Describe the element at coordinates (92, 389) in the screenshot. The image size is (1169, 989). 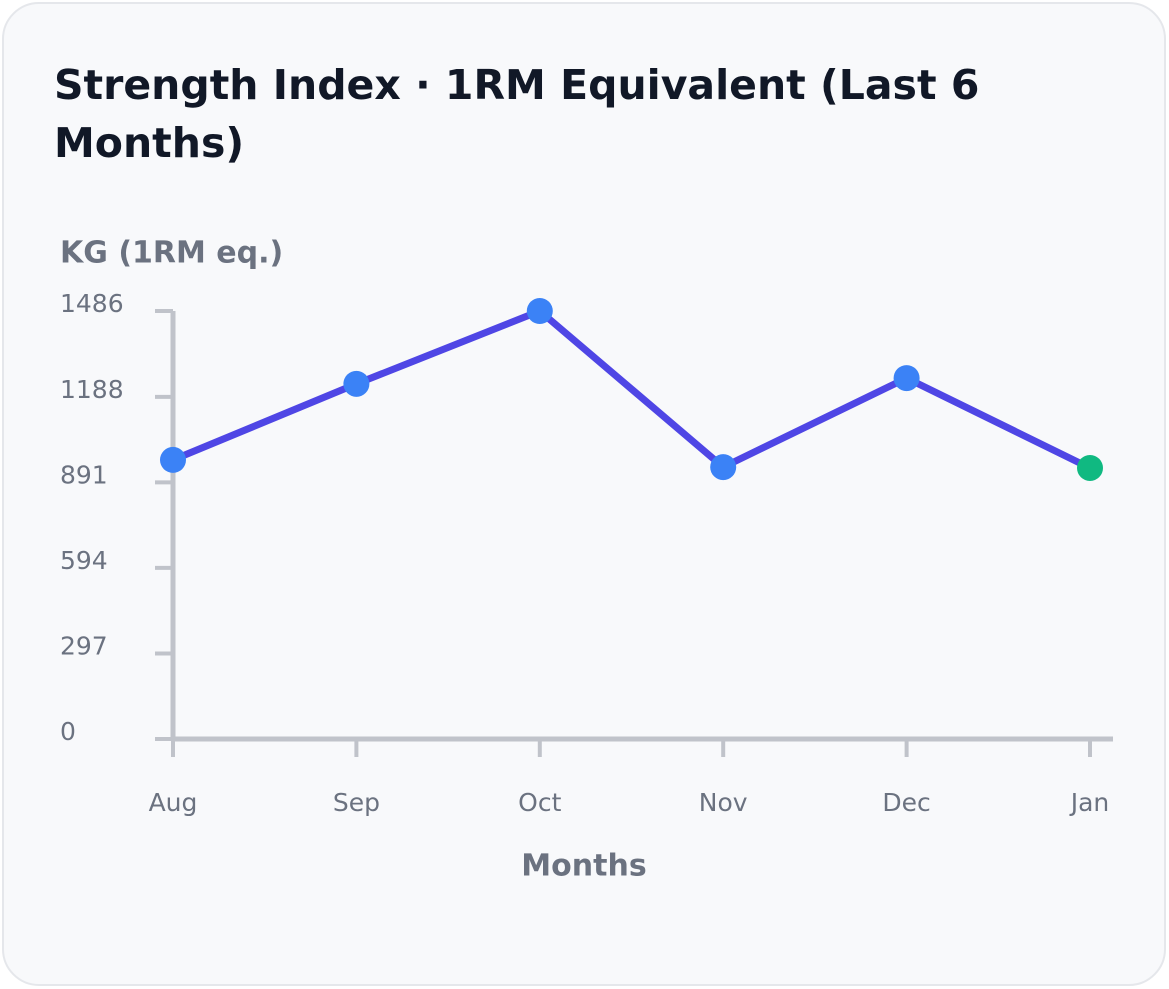
I see `y-tick-label: 1188` at that location.